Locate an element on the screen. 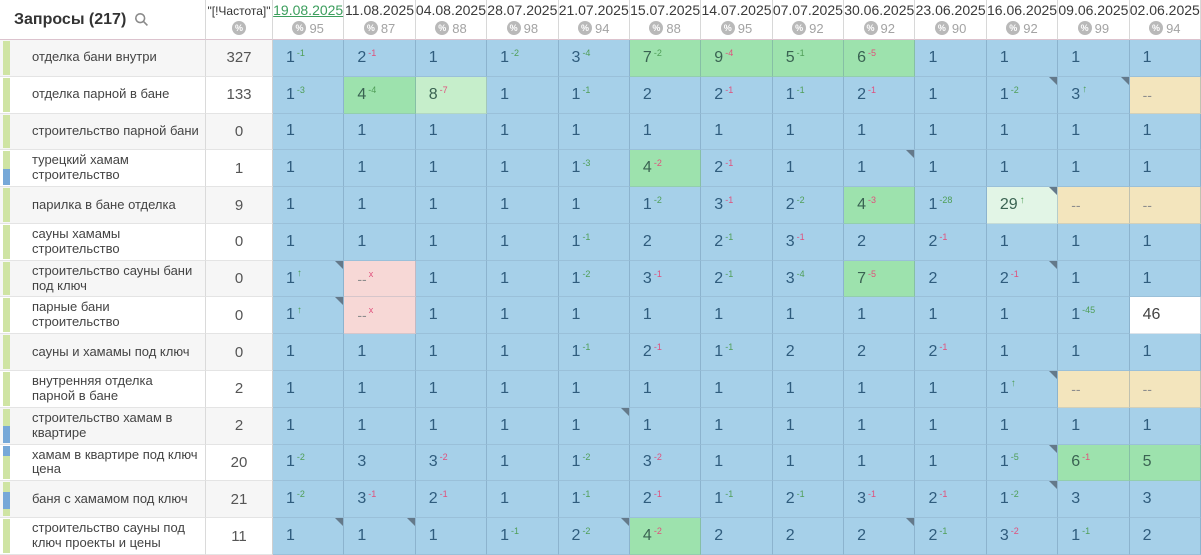  query-row-label: баня с хамамом под ключ is located at coordinates (103, 500).